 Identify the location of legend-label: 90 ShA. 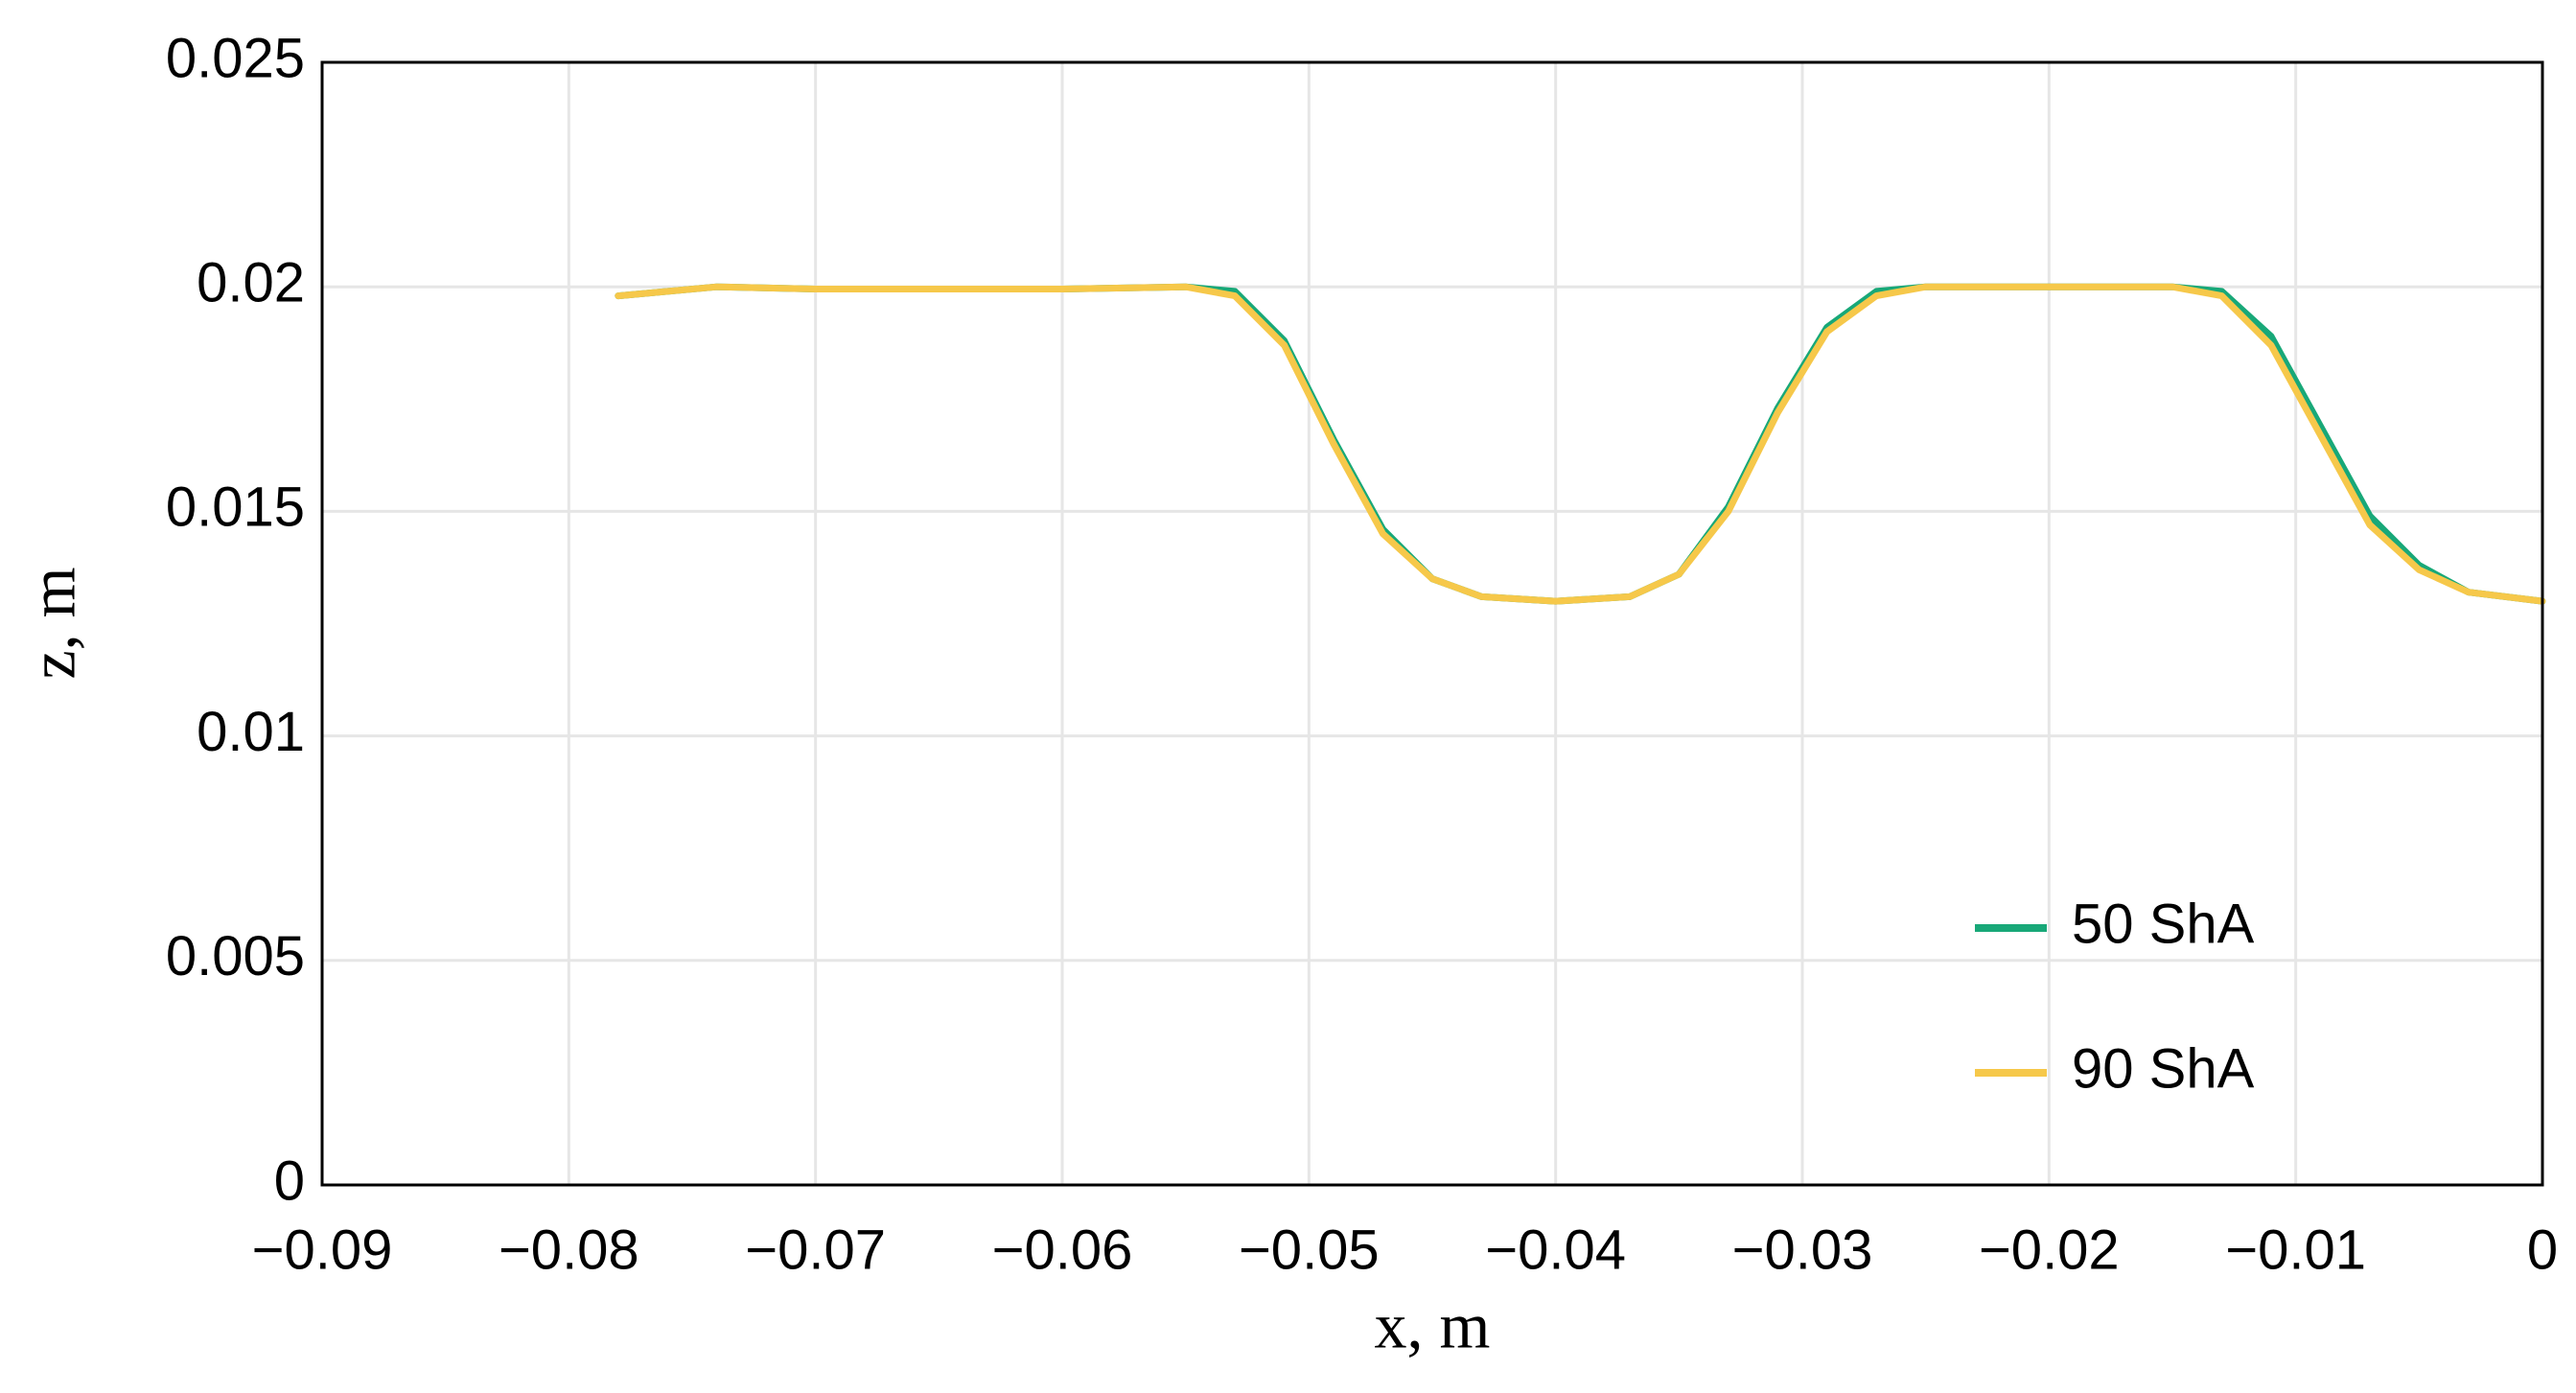
(2163, 1069).